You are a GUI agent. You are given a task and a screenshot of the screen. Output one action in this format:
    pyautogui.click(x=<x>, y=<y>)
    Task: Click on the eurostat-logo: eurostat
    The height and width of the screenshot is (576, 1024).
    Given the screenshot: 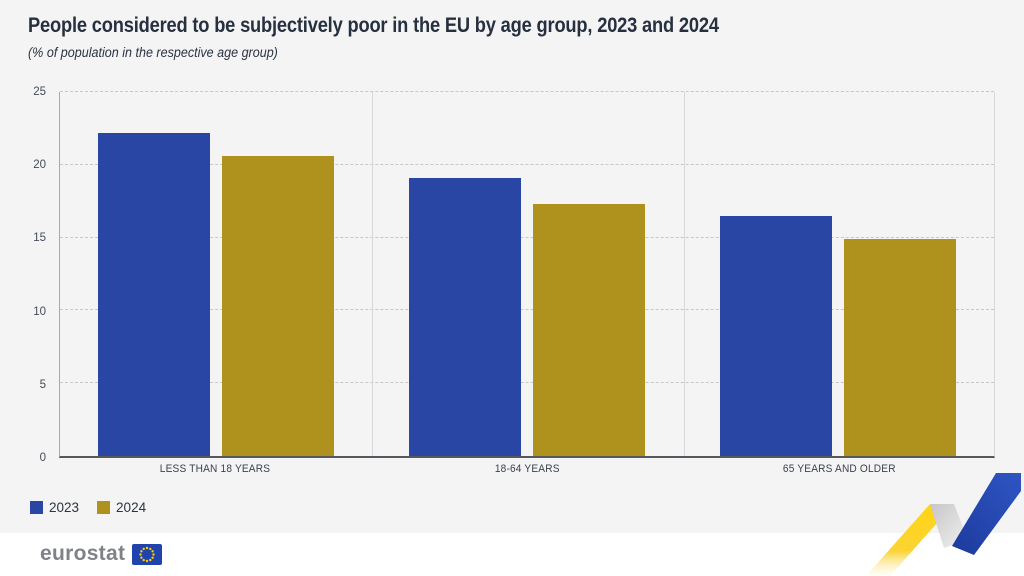 What is the action you would take?
    pyautogui.click(x=101, y=554)
    